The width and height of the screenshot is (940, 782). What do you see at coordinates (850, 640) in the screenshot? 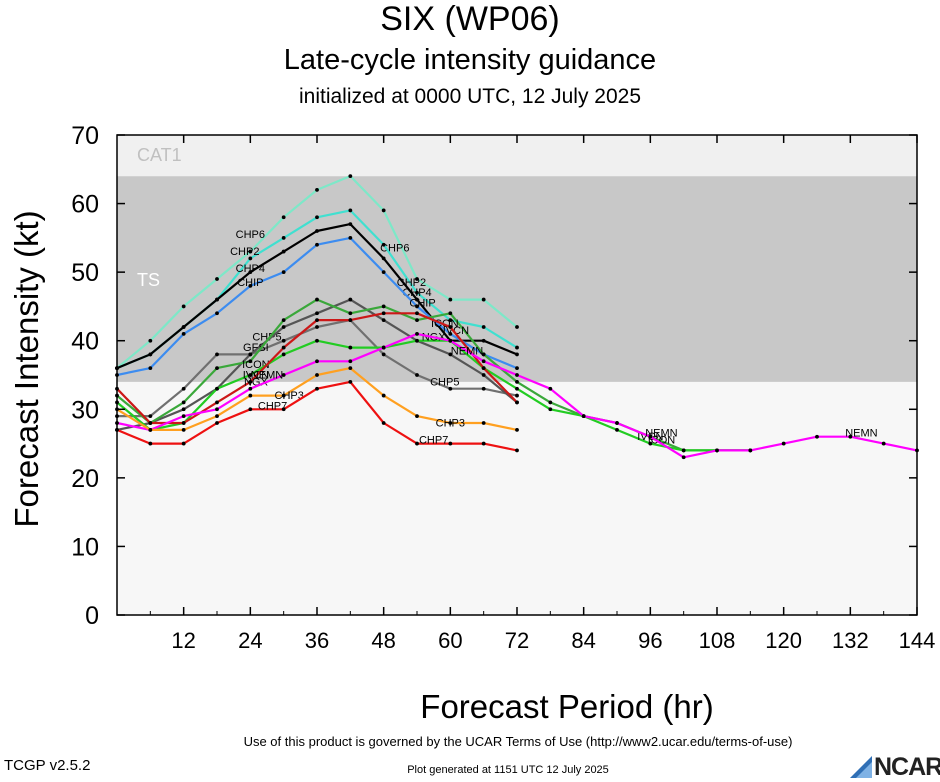
I see `x-tick-label: 132` at bounding box center [850, 640].